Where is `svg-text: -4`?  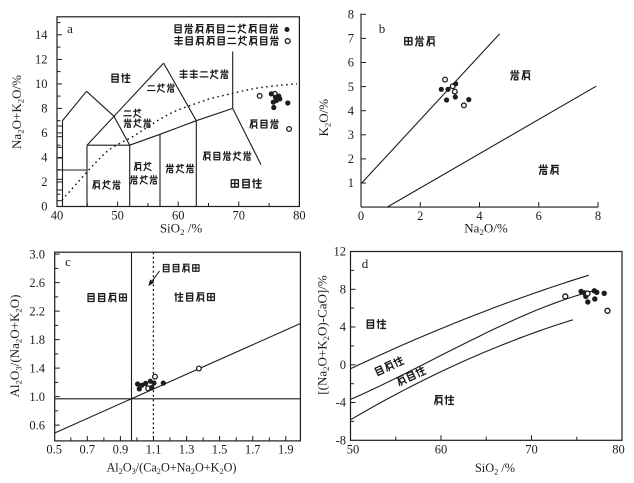 svg-text: -4 is located at coordinates (341, 403).